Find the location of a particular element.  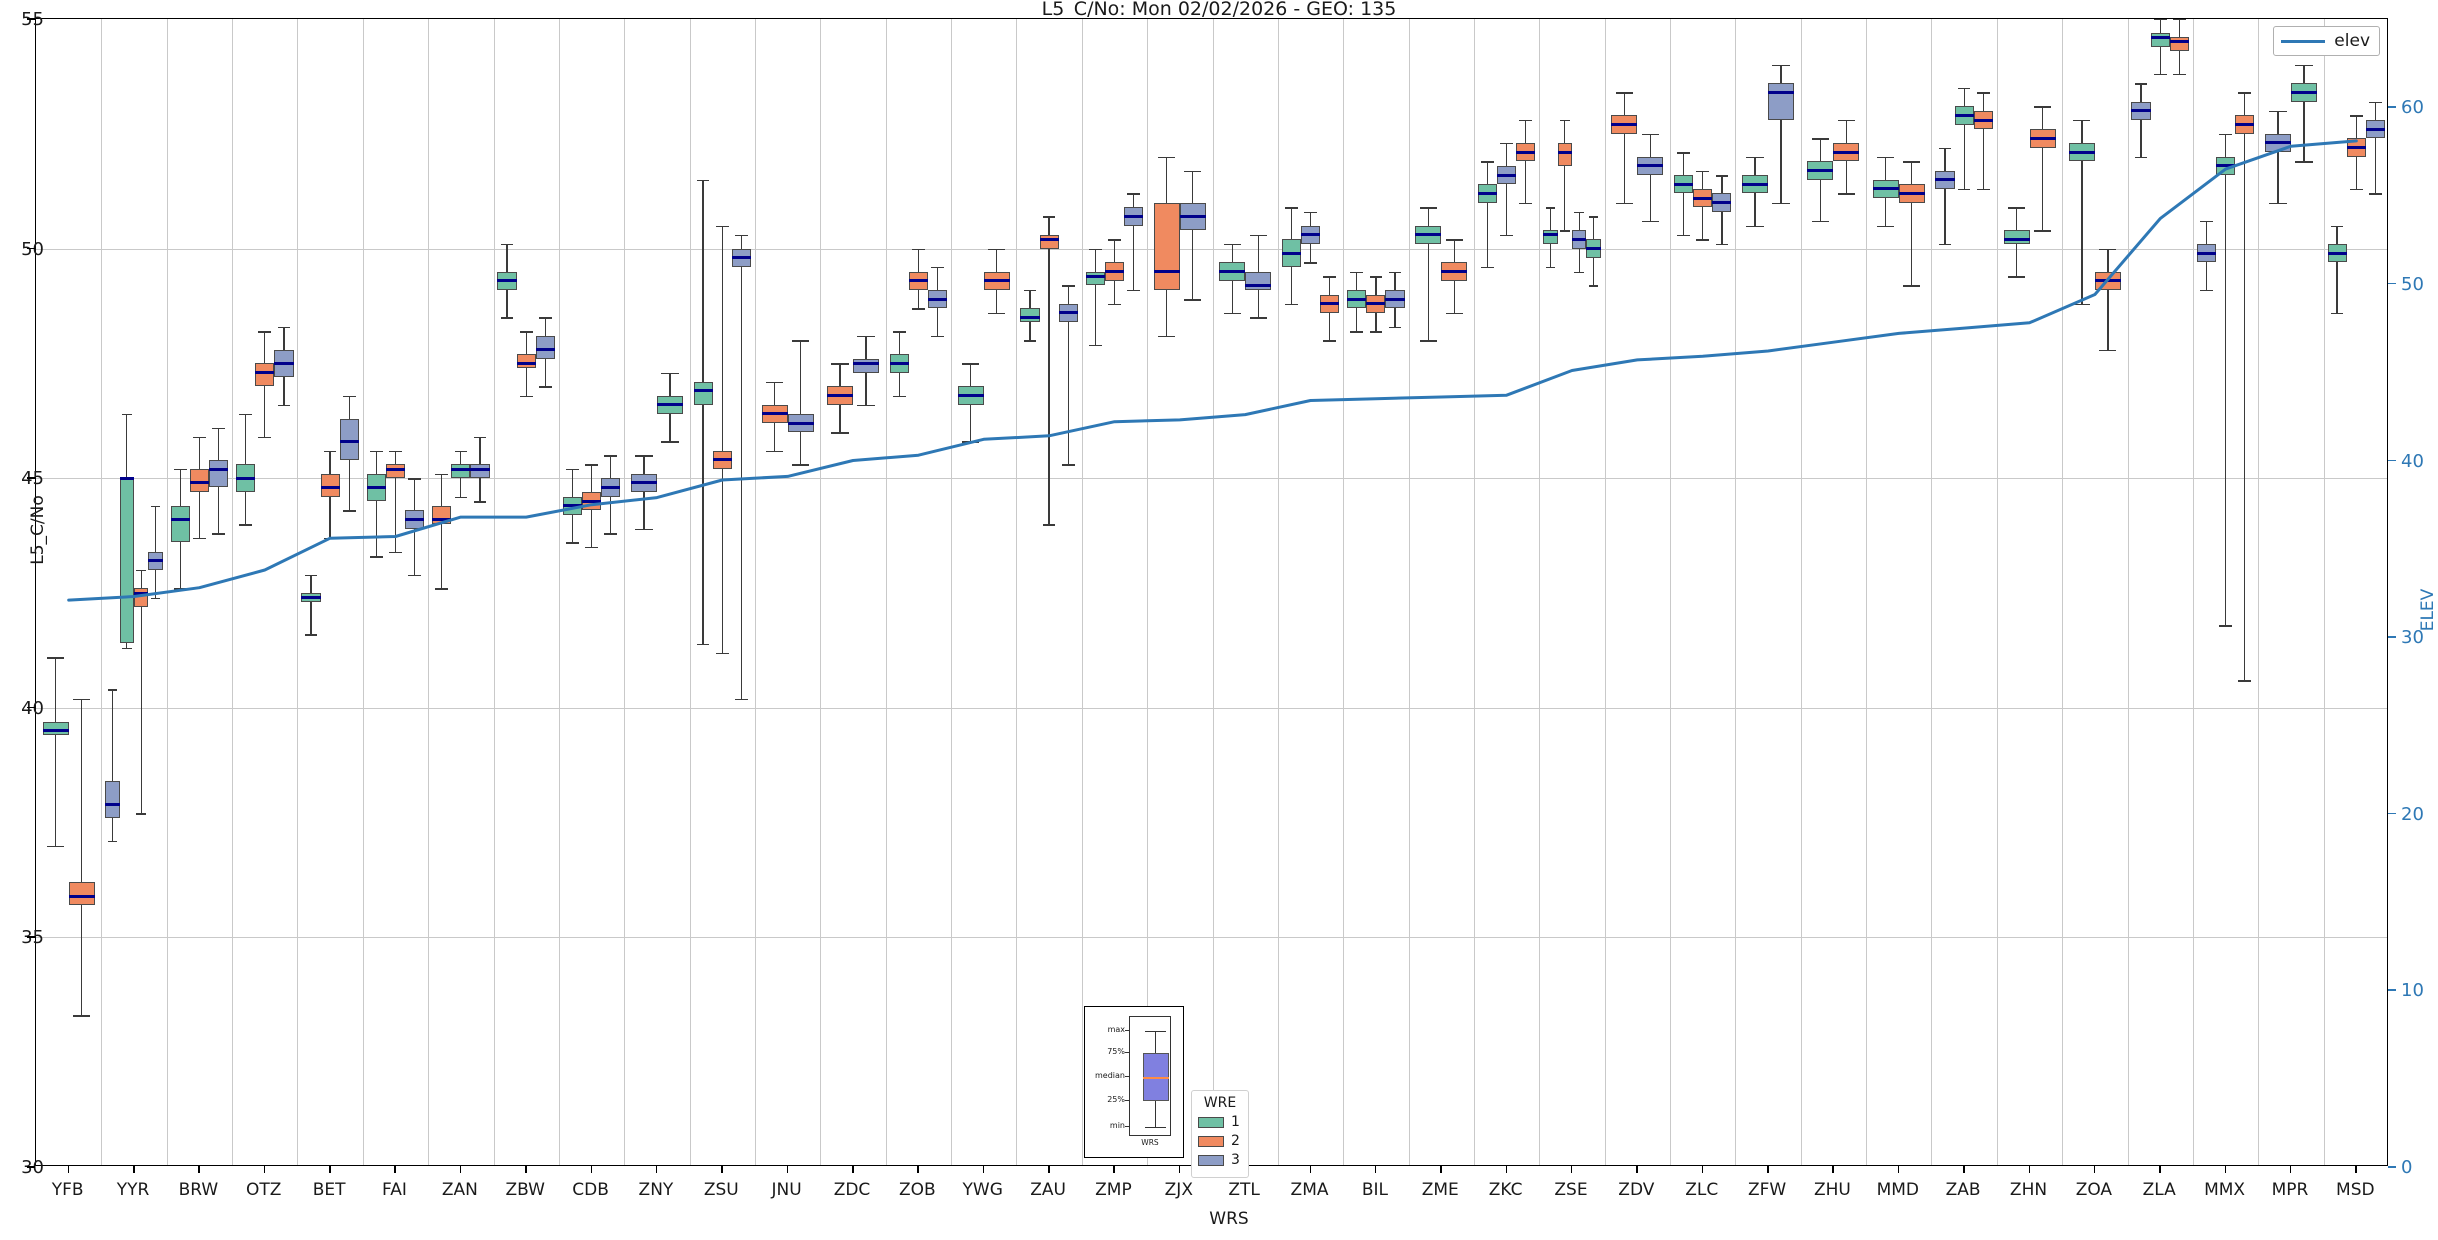

inset-label-max: max is located at coordinates (1116, 1029).